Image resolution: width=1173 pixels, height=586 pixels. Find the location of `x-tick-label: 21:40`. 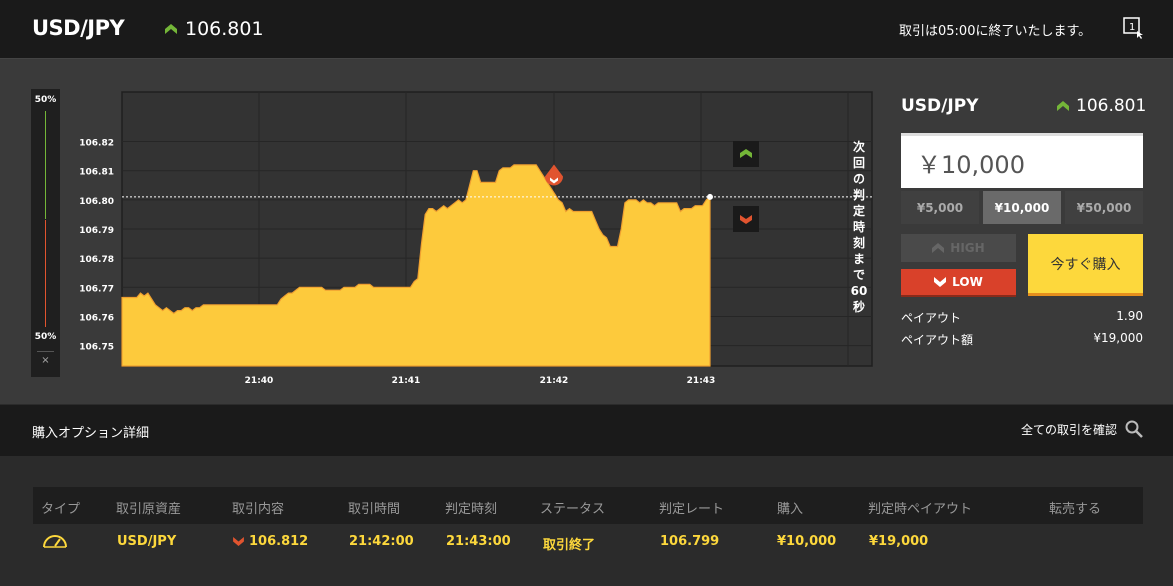

x-tick-label: 21:40 is located at coordinates (259, 381).